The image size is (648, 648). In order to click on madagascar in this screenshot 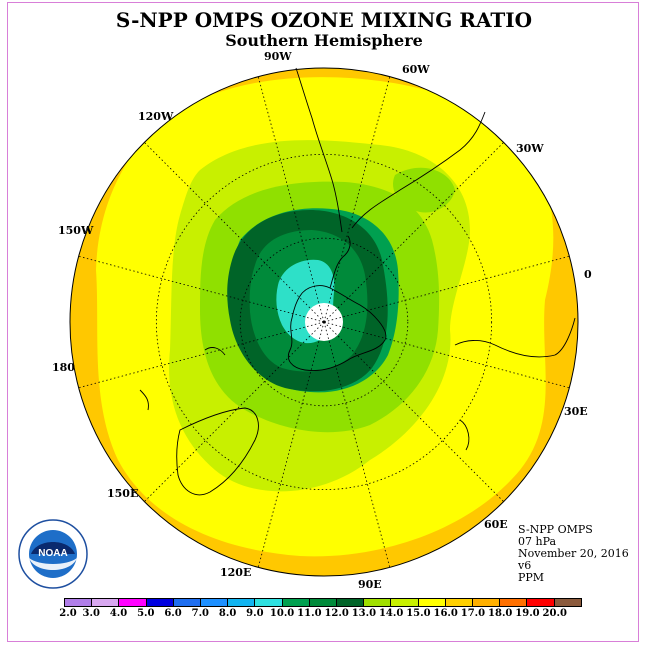, I will do `click(464, 435)`.